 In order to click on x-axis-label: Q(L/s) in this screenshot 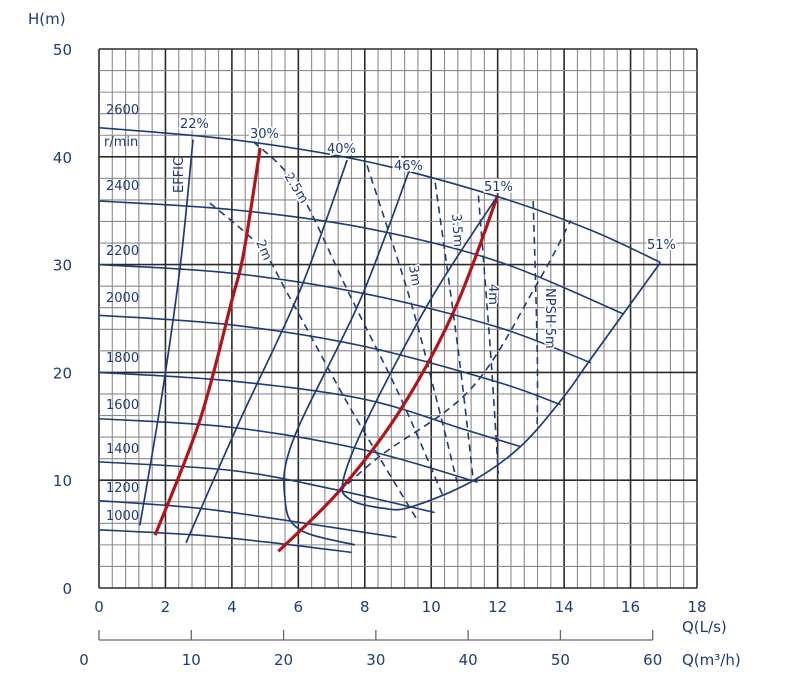, I will do `click(704, 627)`.